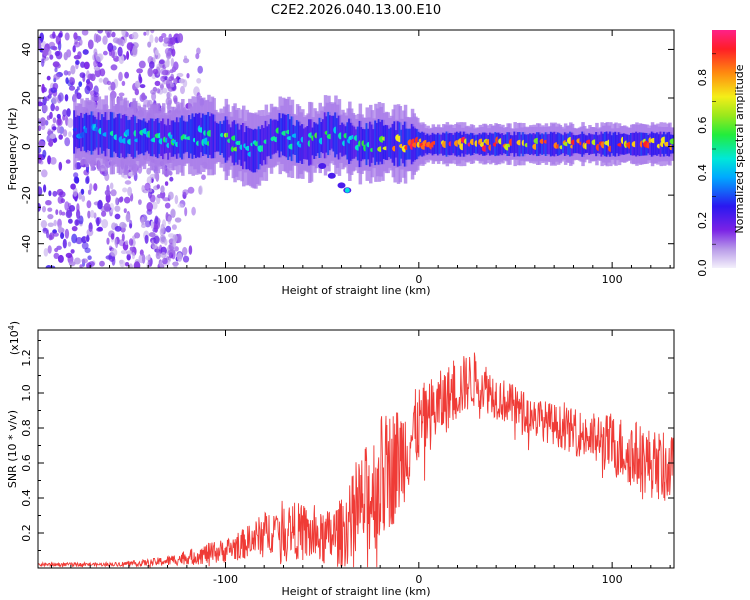 The image size is (750, 600). What do you see at coordinates (706, 165) in the screenshot?
I see `colorbar-ticks: 0.0 0.2 0.4 0.6 0.8` at bounding box center [706, 165].